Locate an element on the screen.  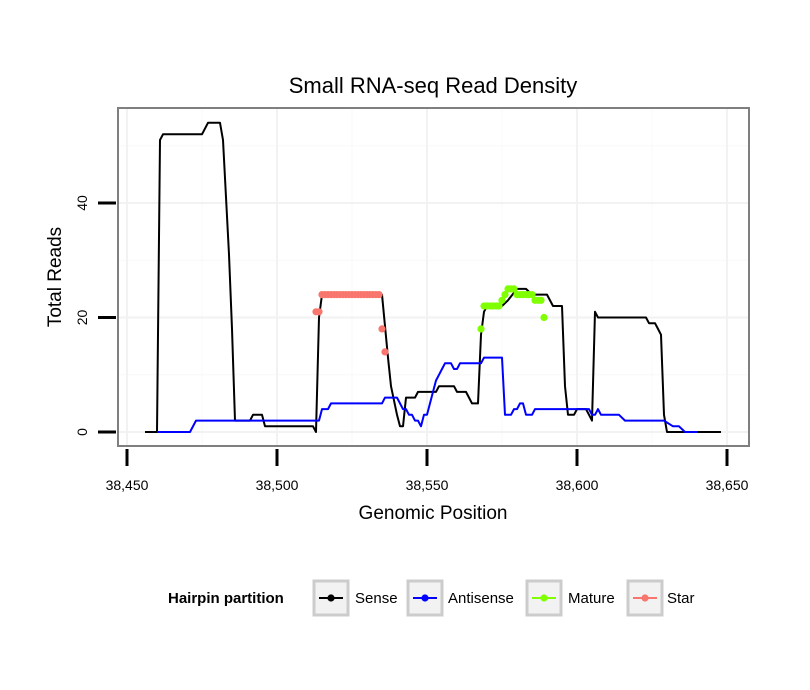
legend-label-antisense: Antisense is located at coordinates (481, 598).